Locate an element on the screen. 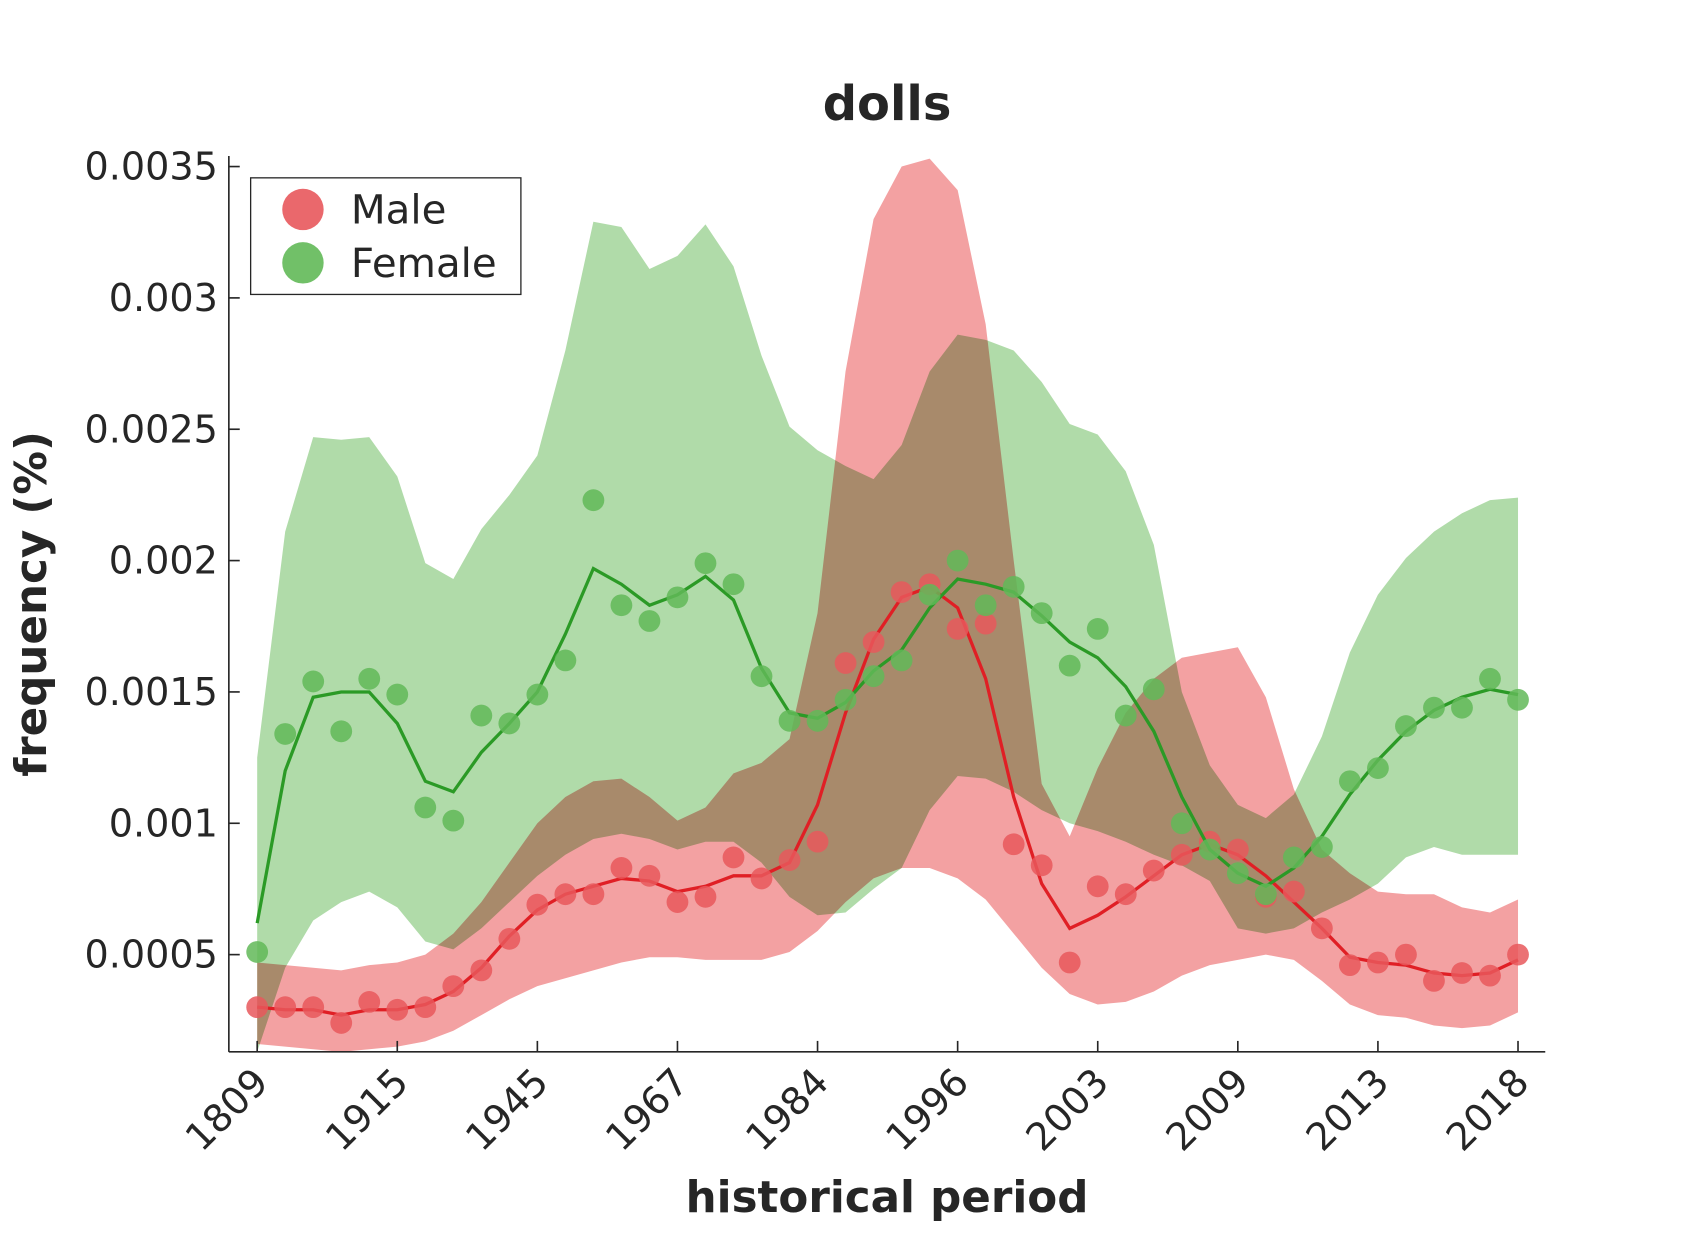 This screenshot has height=1246, width=1700. x-tick-label: 1915 is located at coordinates (367, 1110).